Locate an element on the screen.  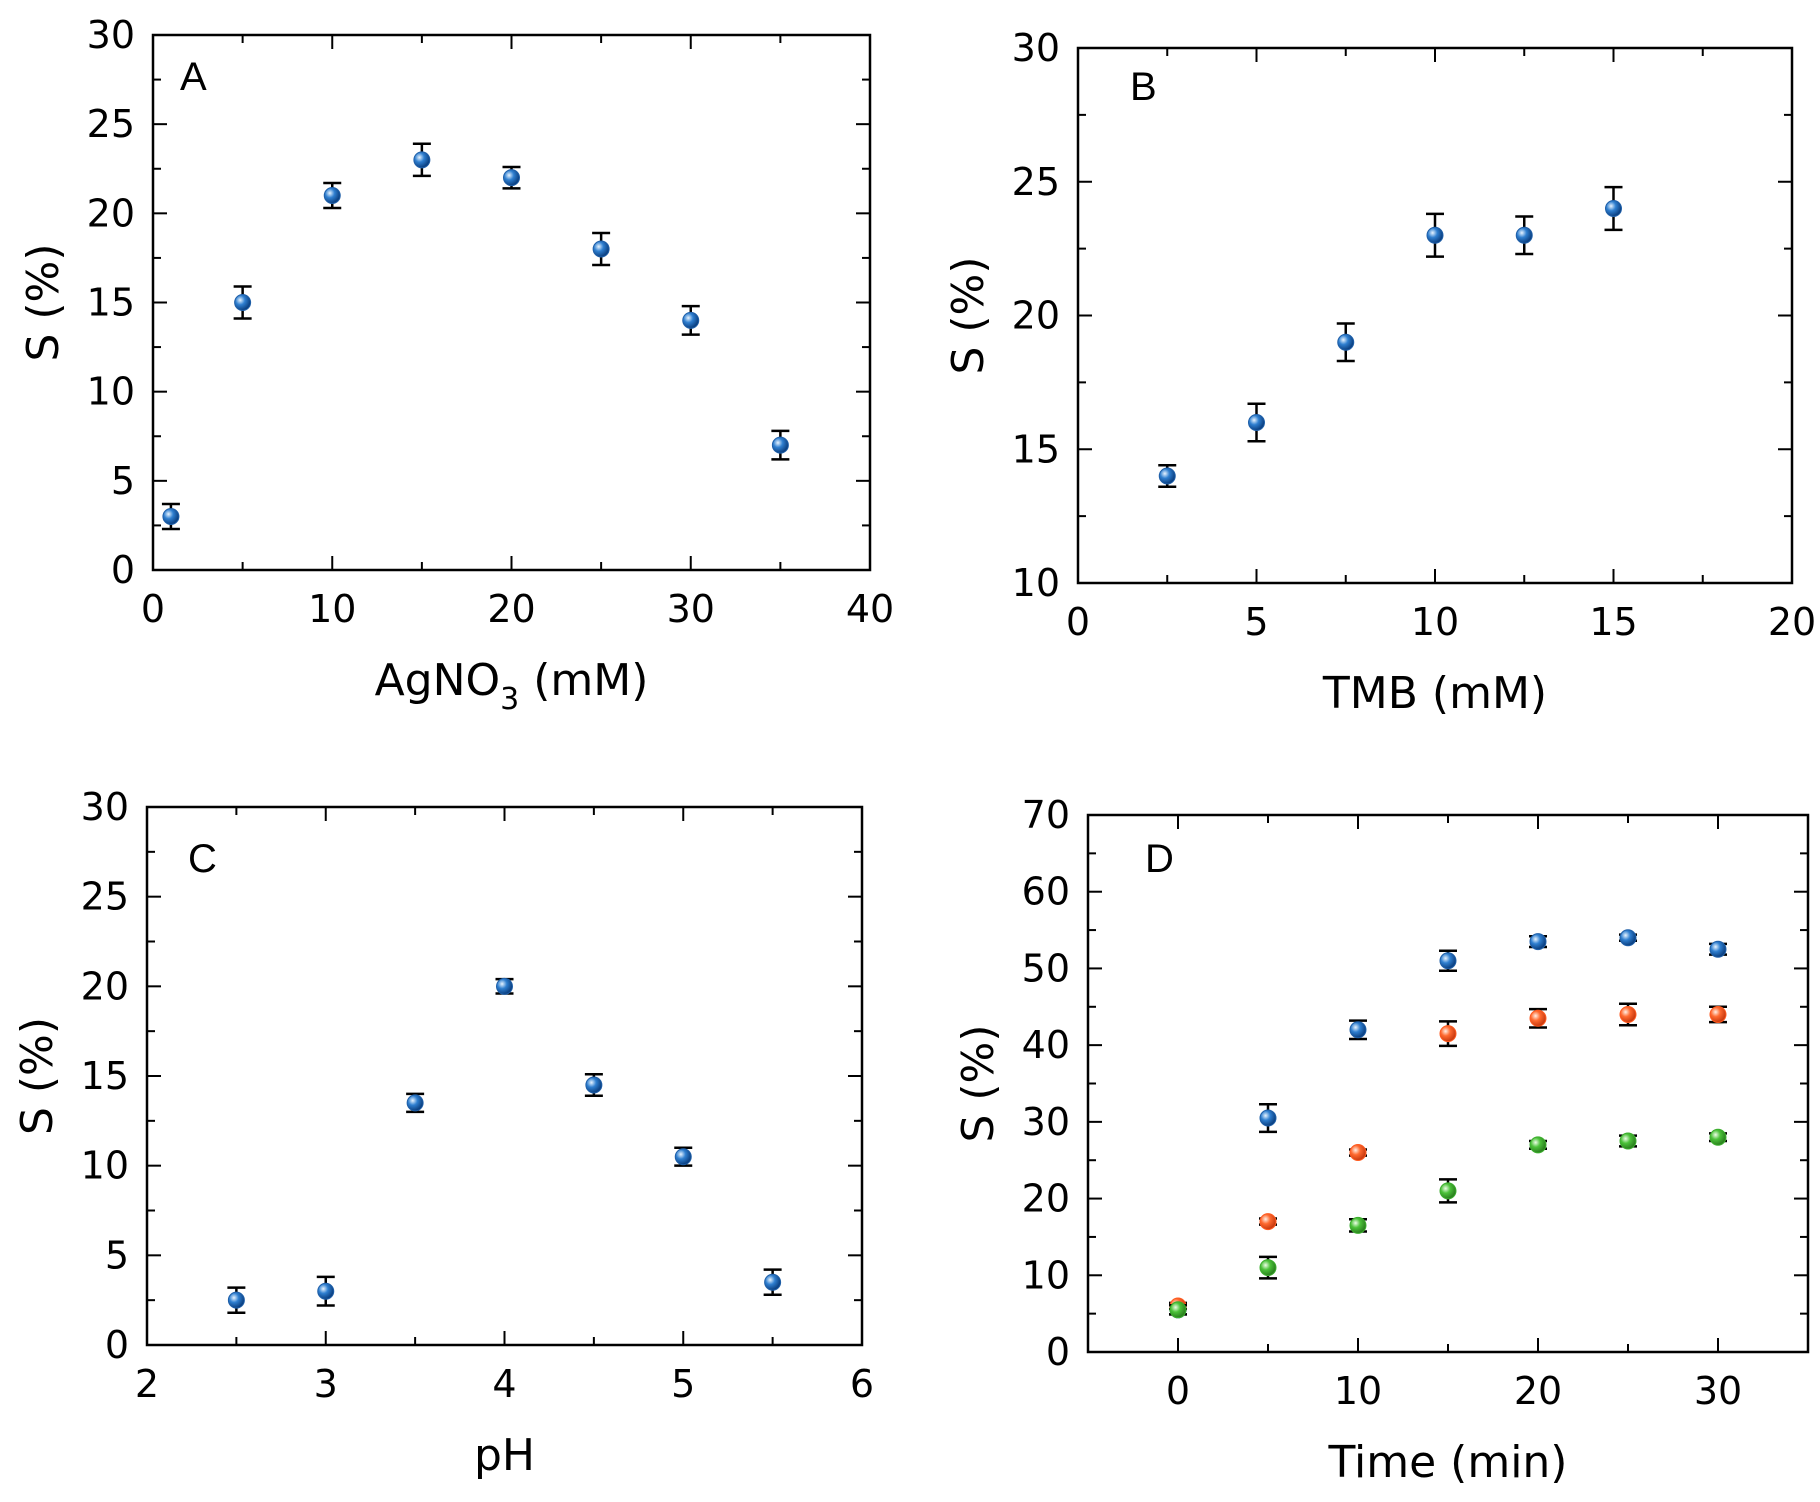
plot-frame-b is located at coordinates (1435, 315).